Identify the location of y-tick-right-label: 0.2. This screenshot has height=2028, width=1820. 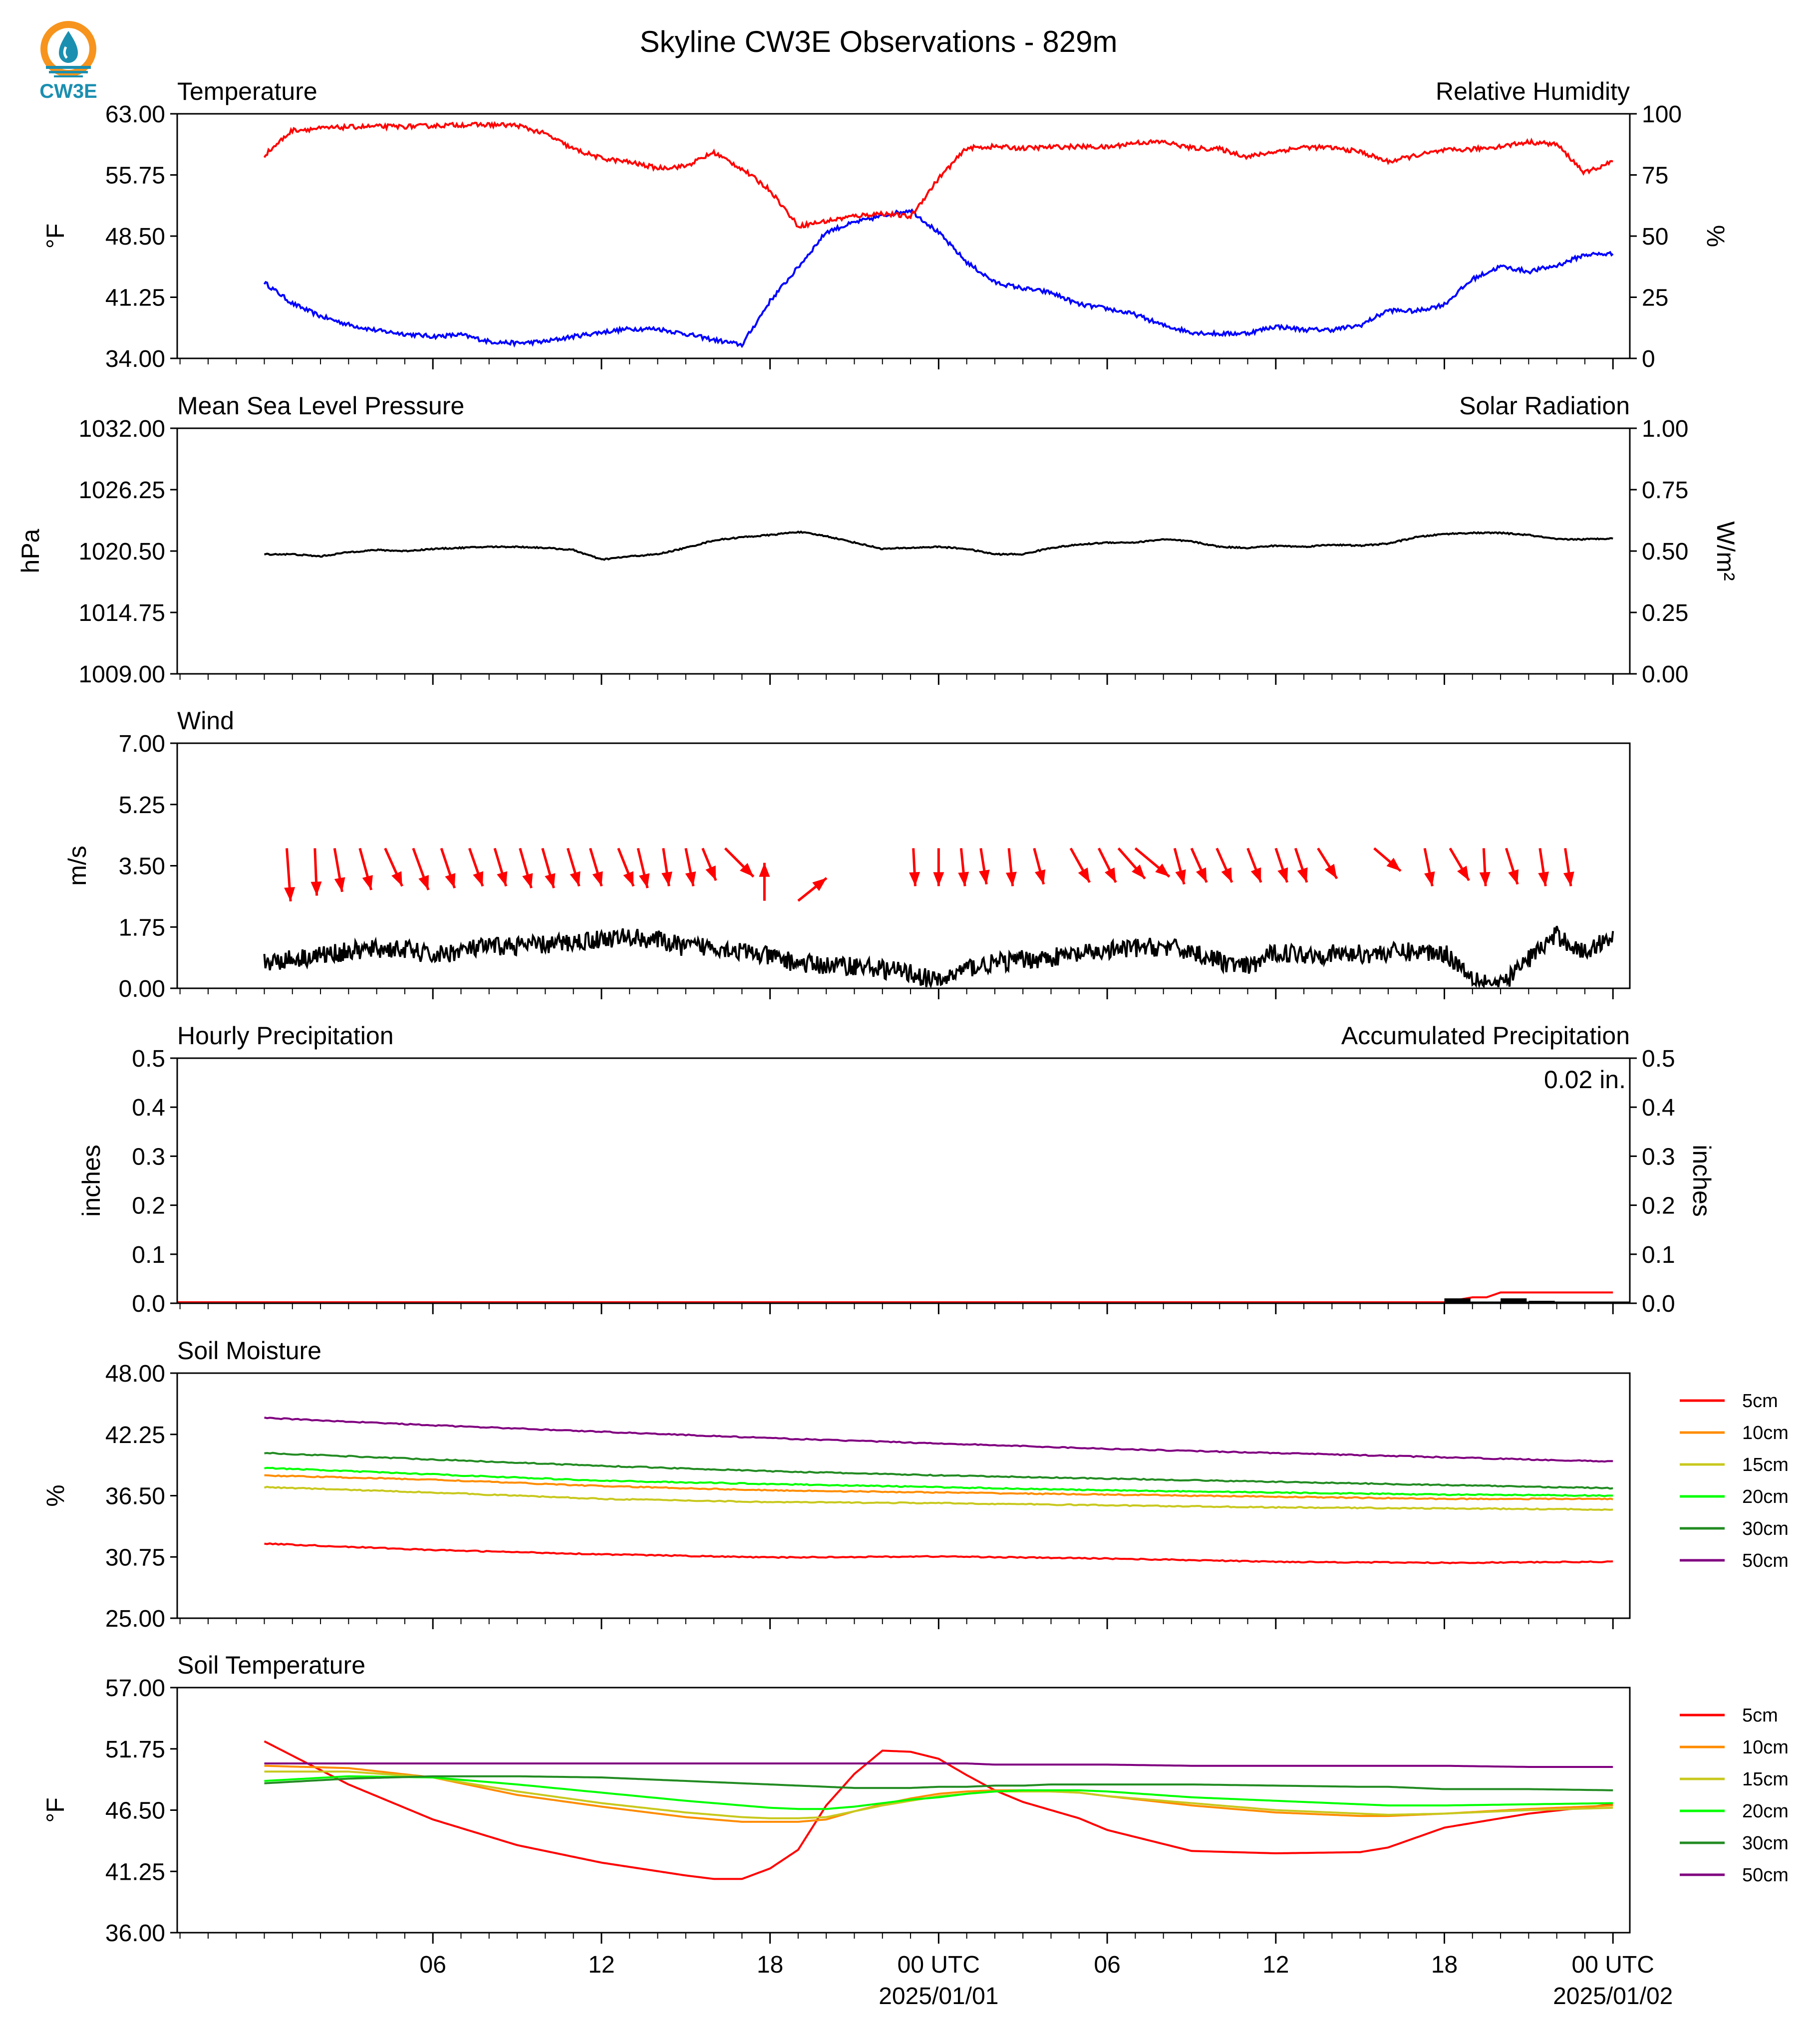
(1658, 1206).